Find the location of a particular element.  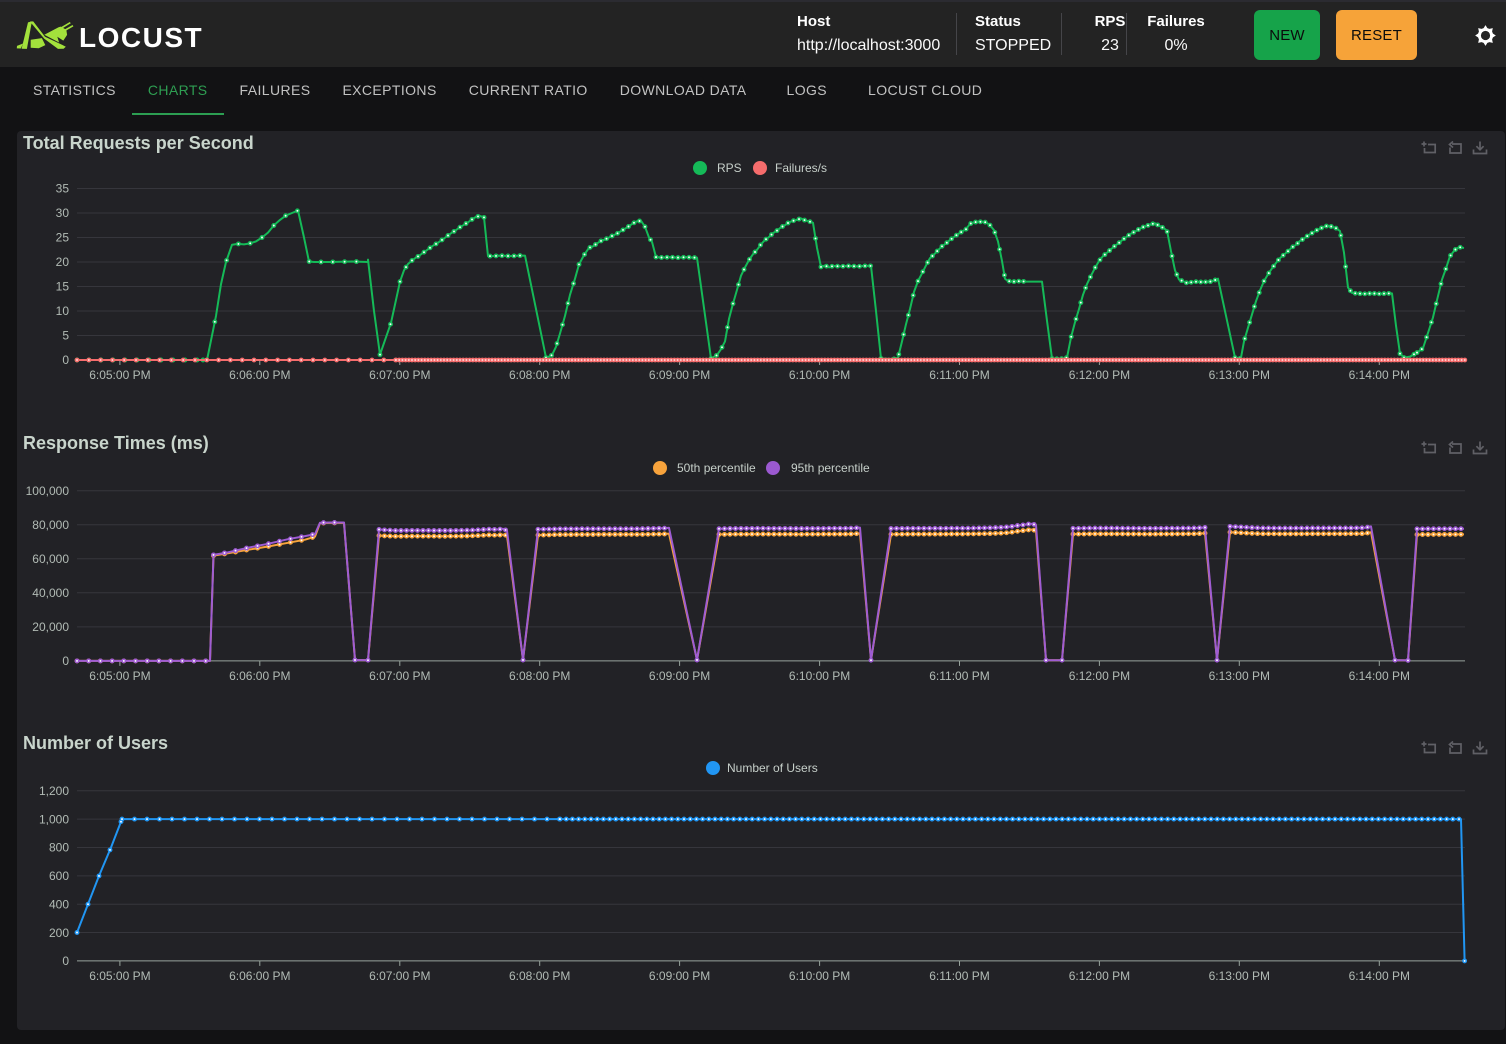

svg-text: 400 is located at coordinates (59, 904).